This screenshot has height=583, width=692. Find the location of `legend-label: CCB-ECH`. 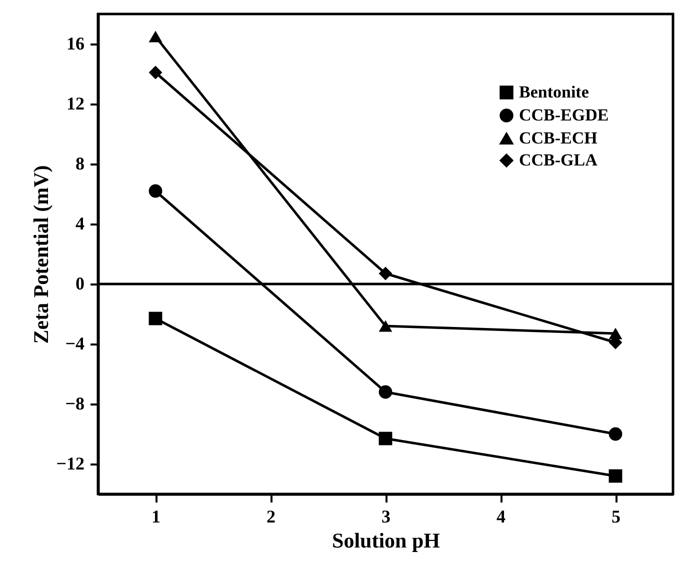

legend-label: CCB-ECH is located at coordinates (558, 138).